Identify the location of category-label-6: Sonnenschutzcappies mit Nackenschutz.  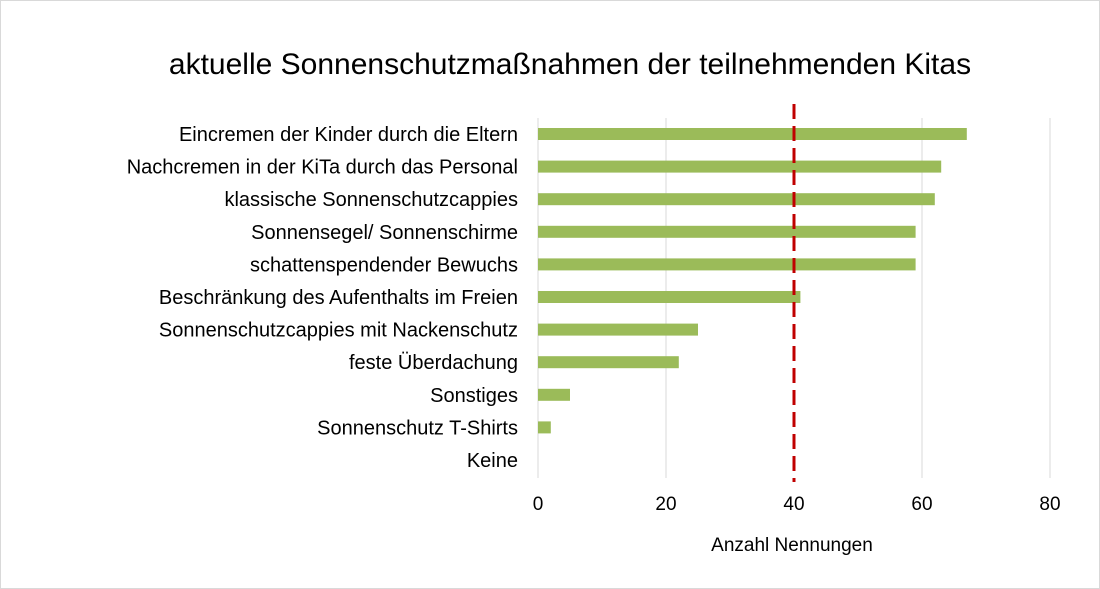
(338, 331).